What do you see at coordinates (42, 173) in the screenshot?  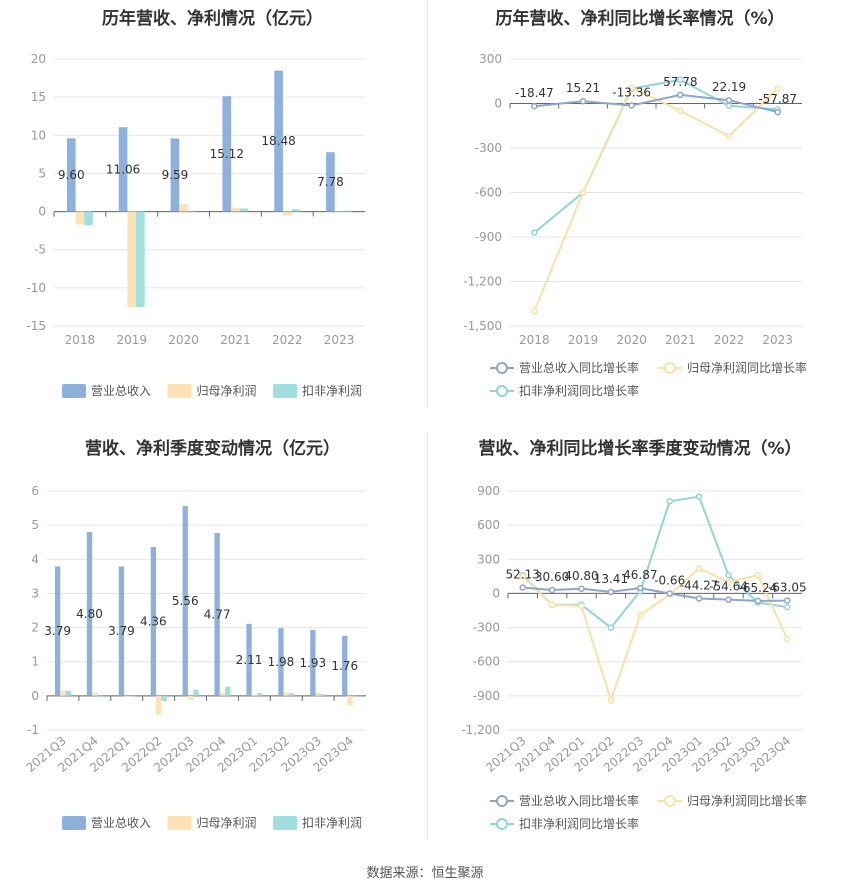 I see `y-tick-label: 5` at bounding box center [42, 173].